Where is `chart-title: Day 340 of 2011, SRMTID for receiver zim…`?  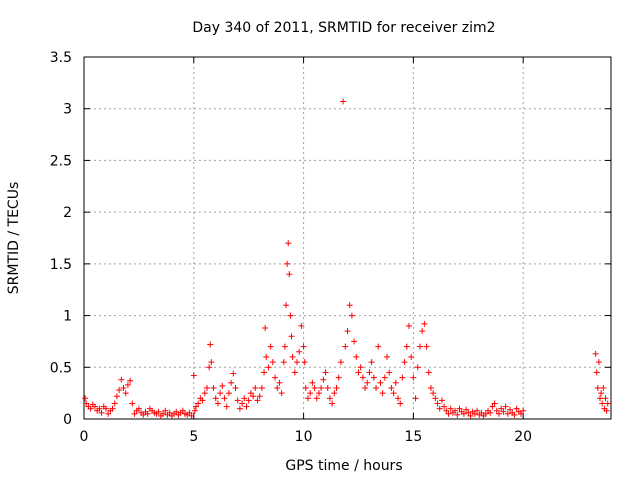
chart-title: Day 340 of 2011, SRMTID for receiver zim… is located at coordinates (343, 28).